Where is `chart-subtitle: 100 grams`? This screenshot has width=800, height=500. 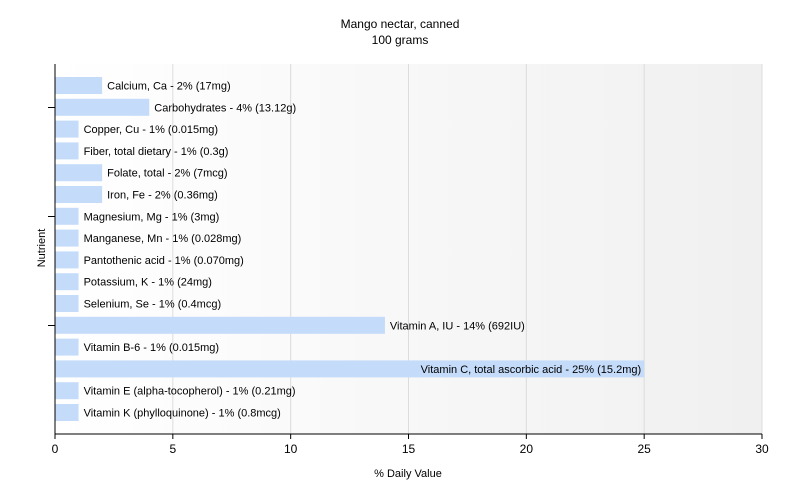 chart-subtitle: 100 grams is located at coordinates (400, 40).